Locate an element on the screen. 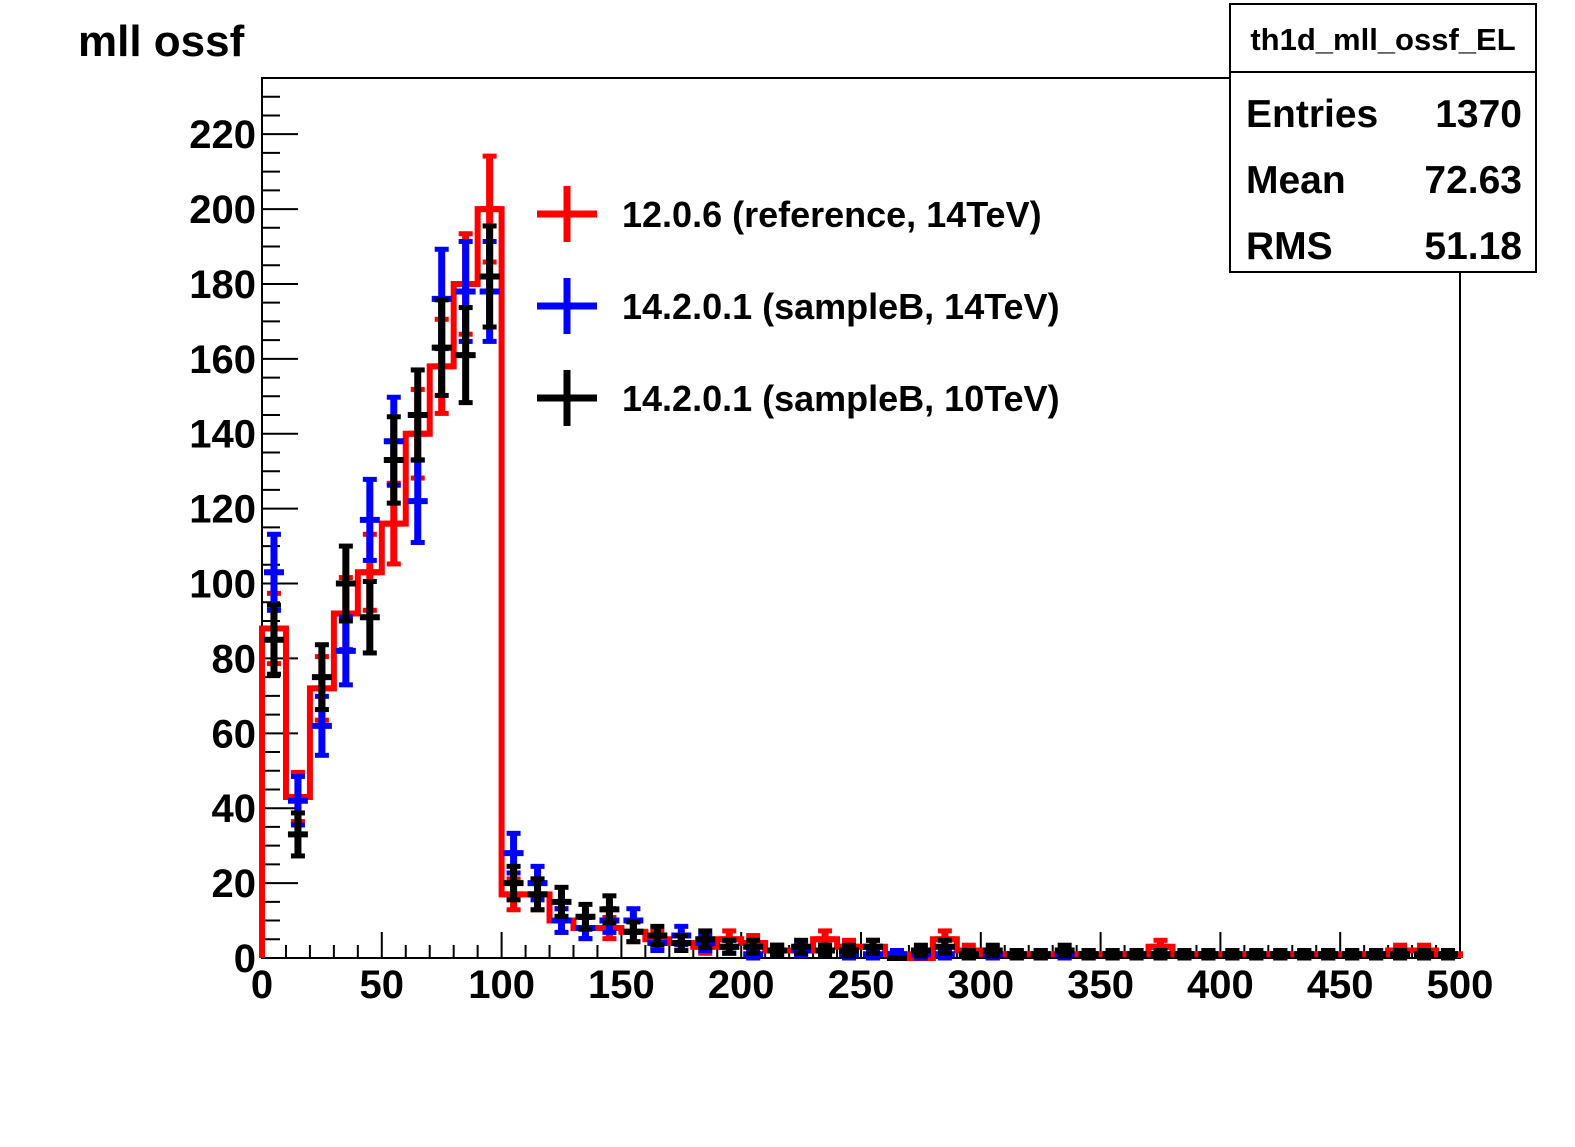 The height and width of the screenshot is (1147, 1575). stats-label: RMS is located at coordinates (1289, 246).